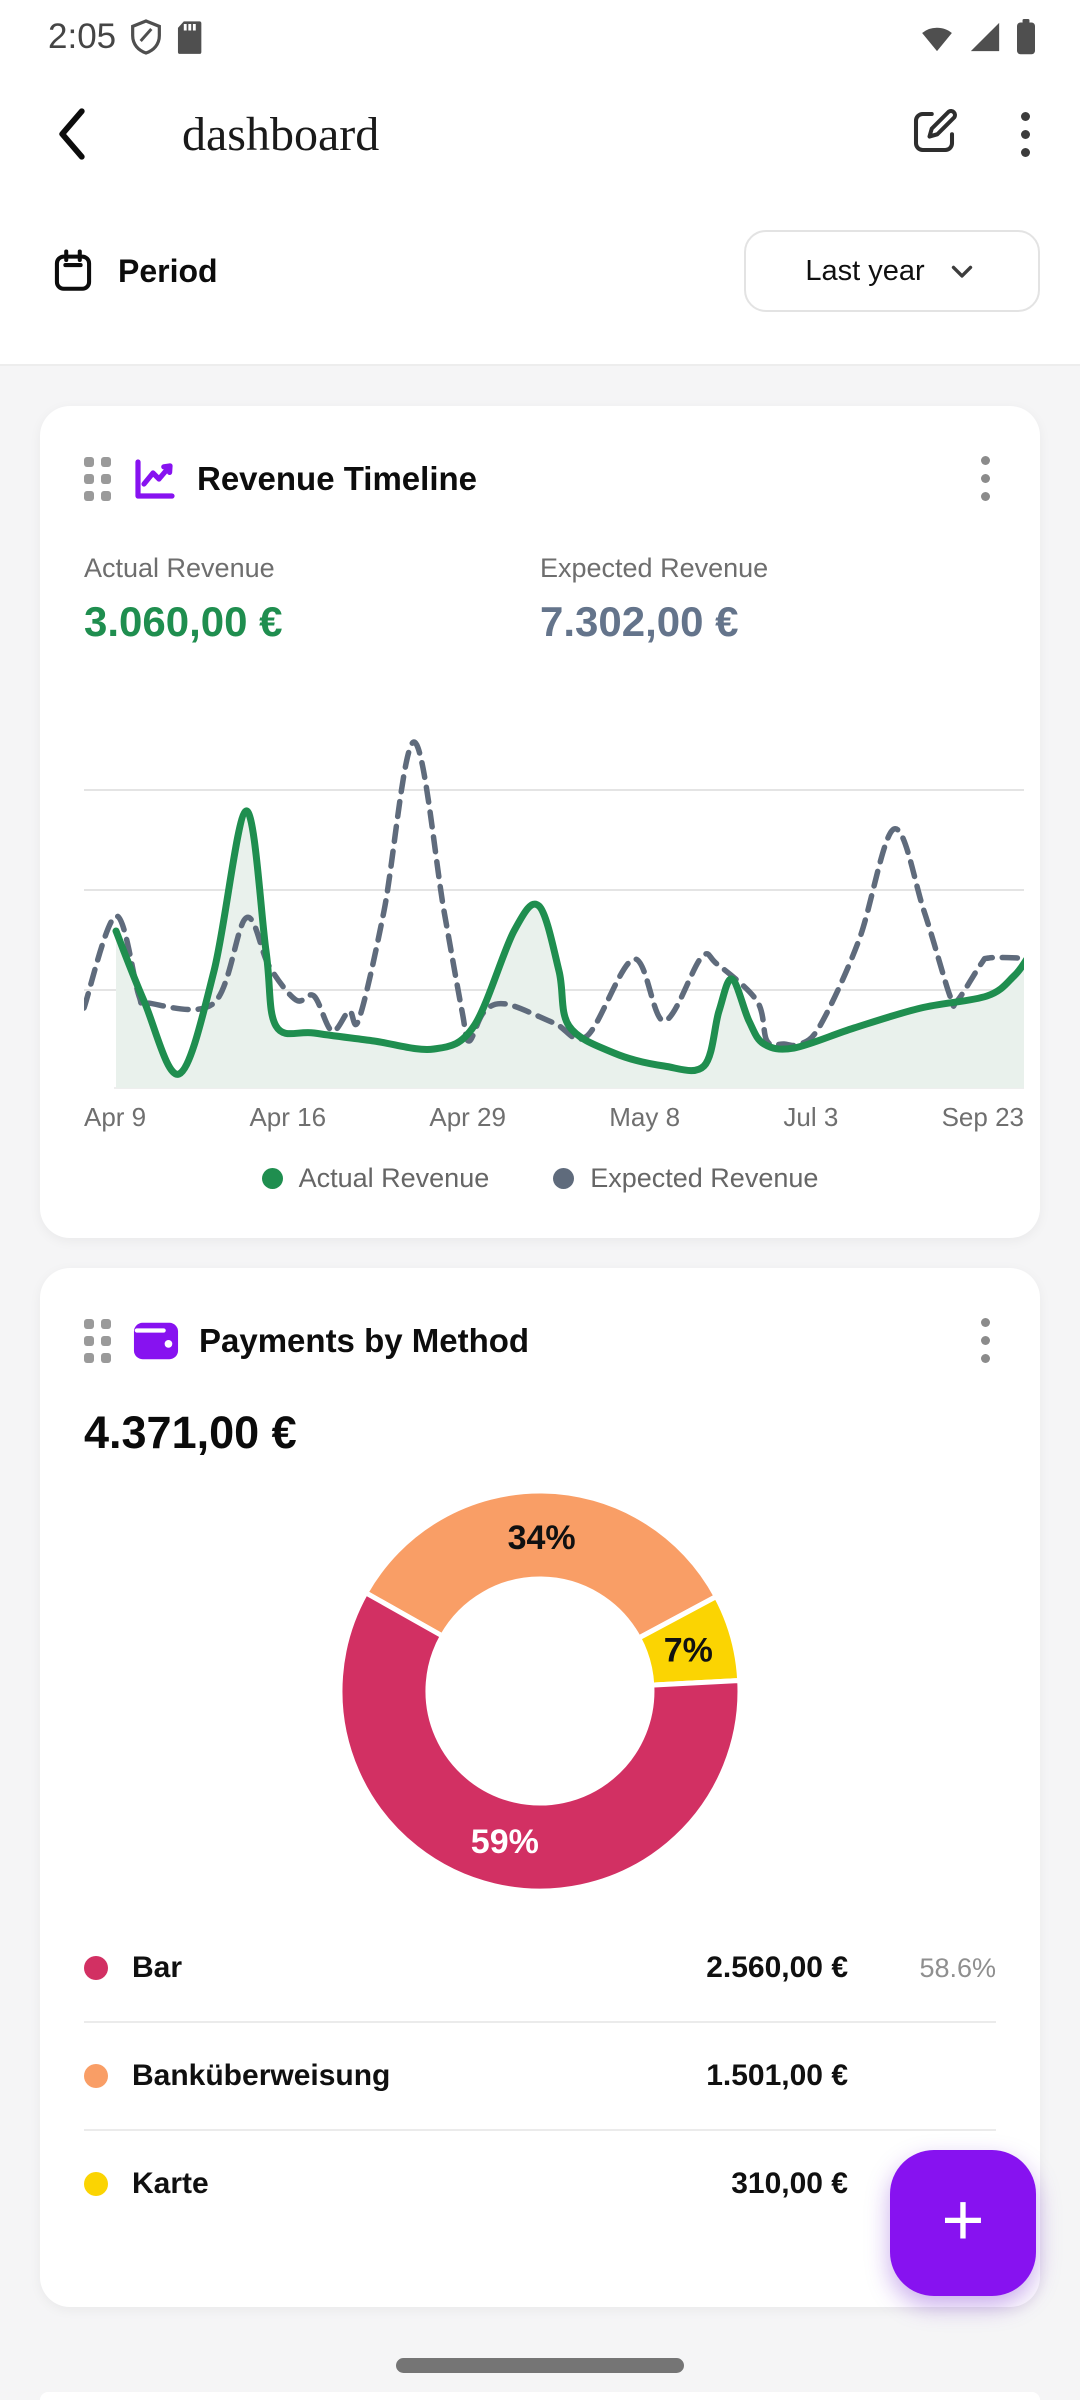 The image size is (1080, 2400). I want to click on donut-slice-label: 34%, so click(542, 1538).